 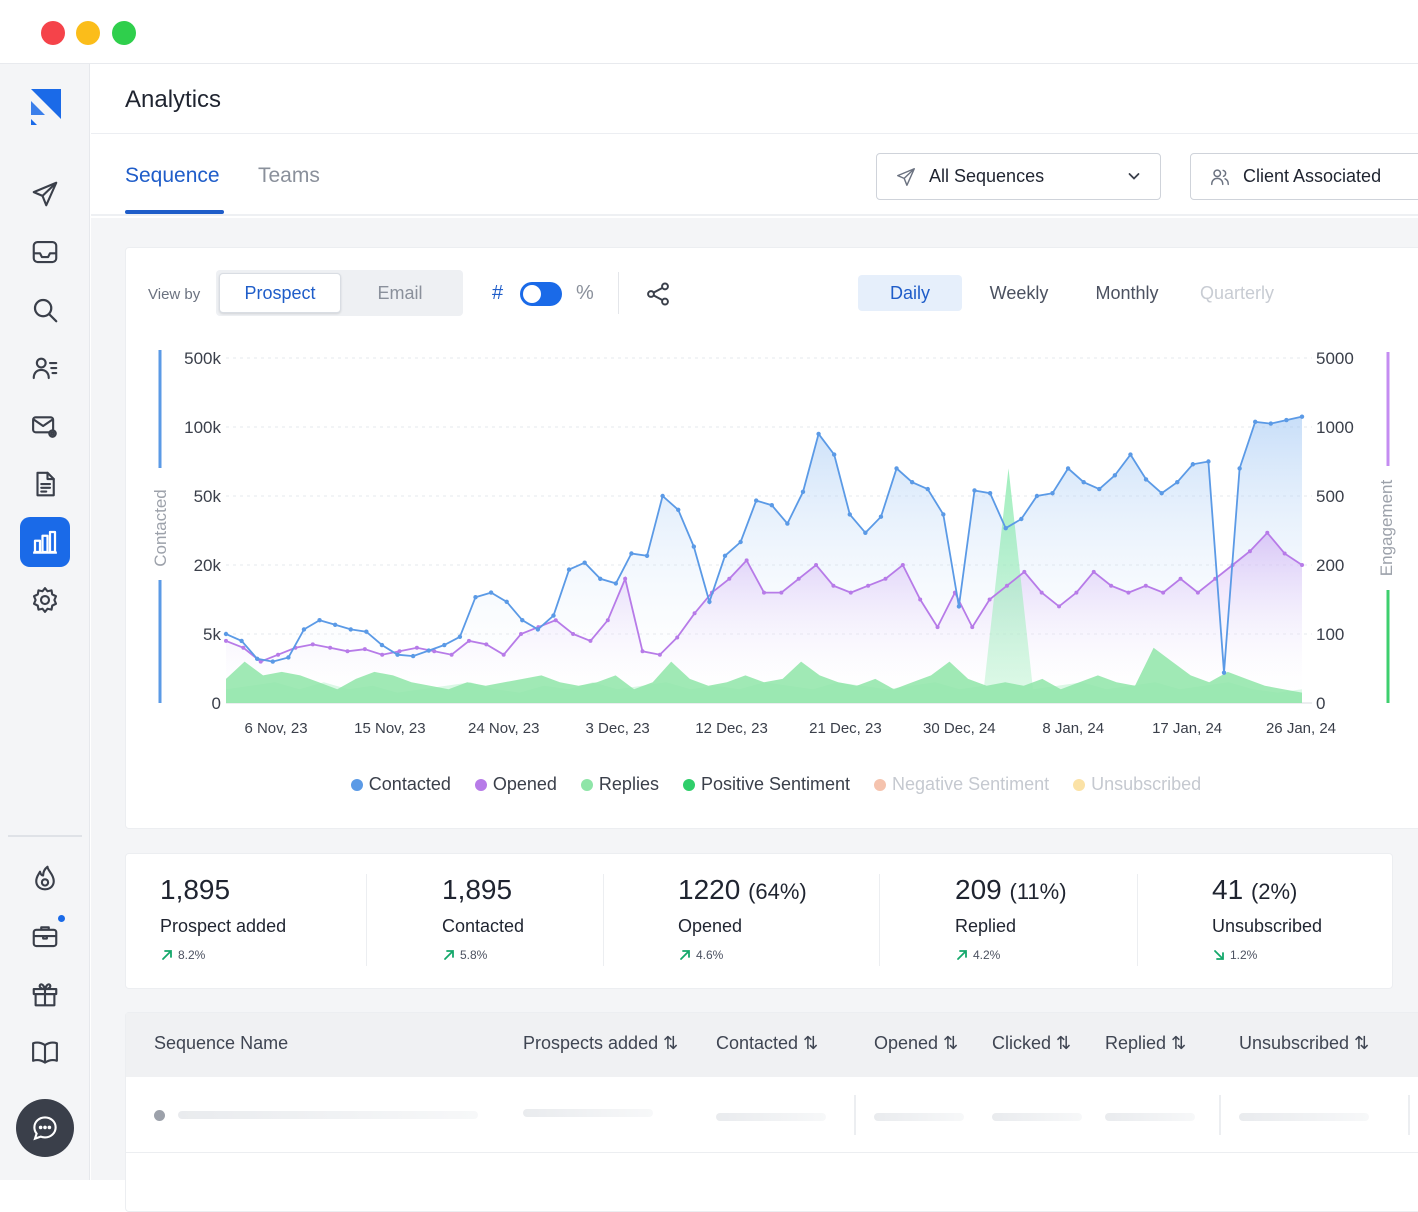 What do you see at coordinates (182, 955) in the screenshot?
I see `stat-delta: 8.2%` at bounding box center [182, 955].